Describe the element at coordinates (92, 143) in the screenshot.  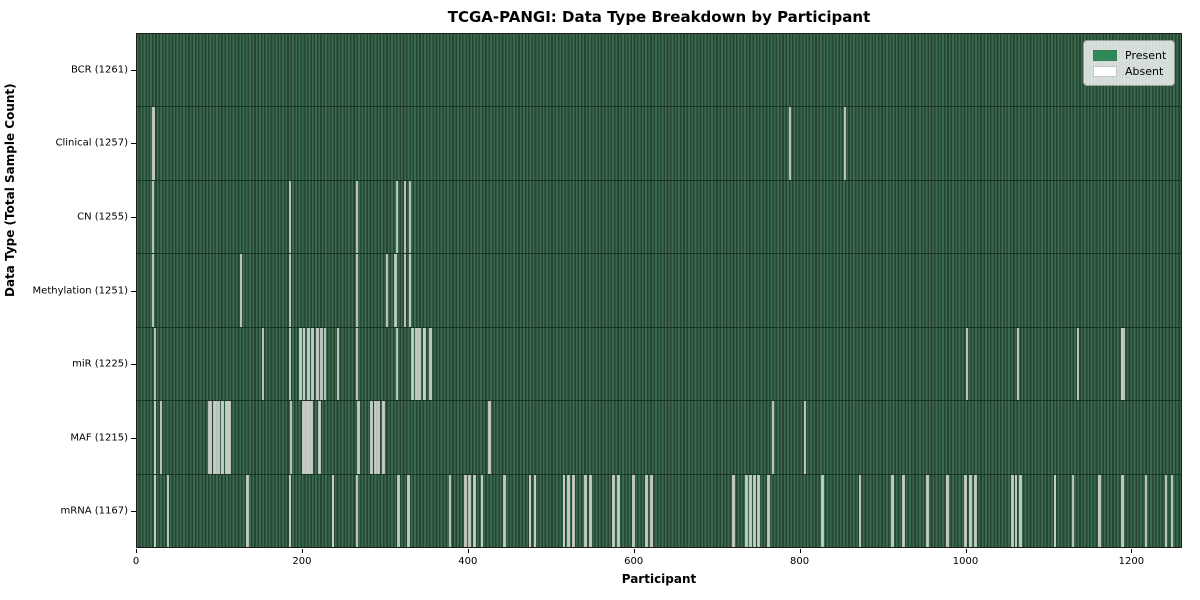
I see `y-tick-label: Clinical (1257)` at that location.